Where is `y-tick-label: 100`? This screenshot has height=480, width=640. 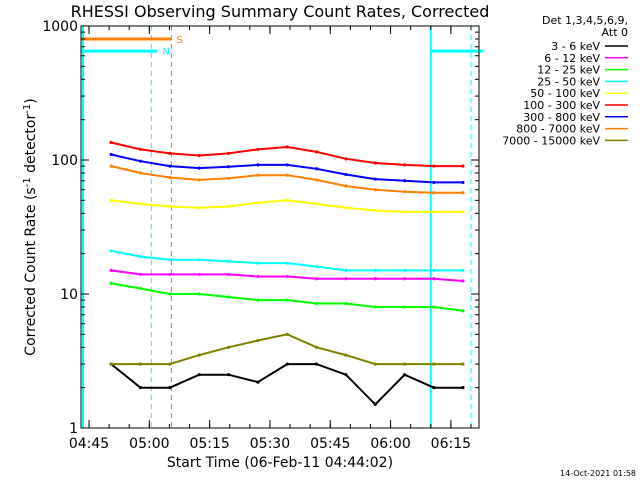 y-tick-label: 100 is located at coordinates (64, 161).